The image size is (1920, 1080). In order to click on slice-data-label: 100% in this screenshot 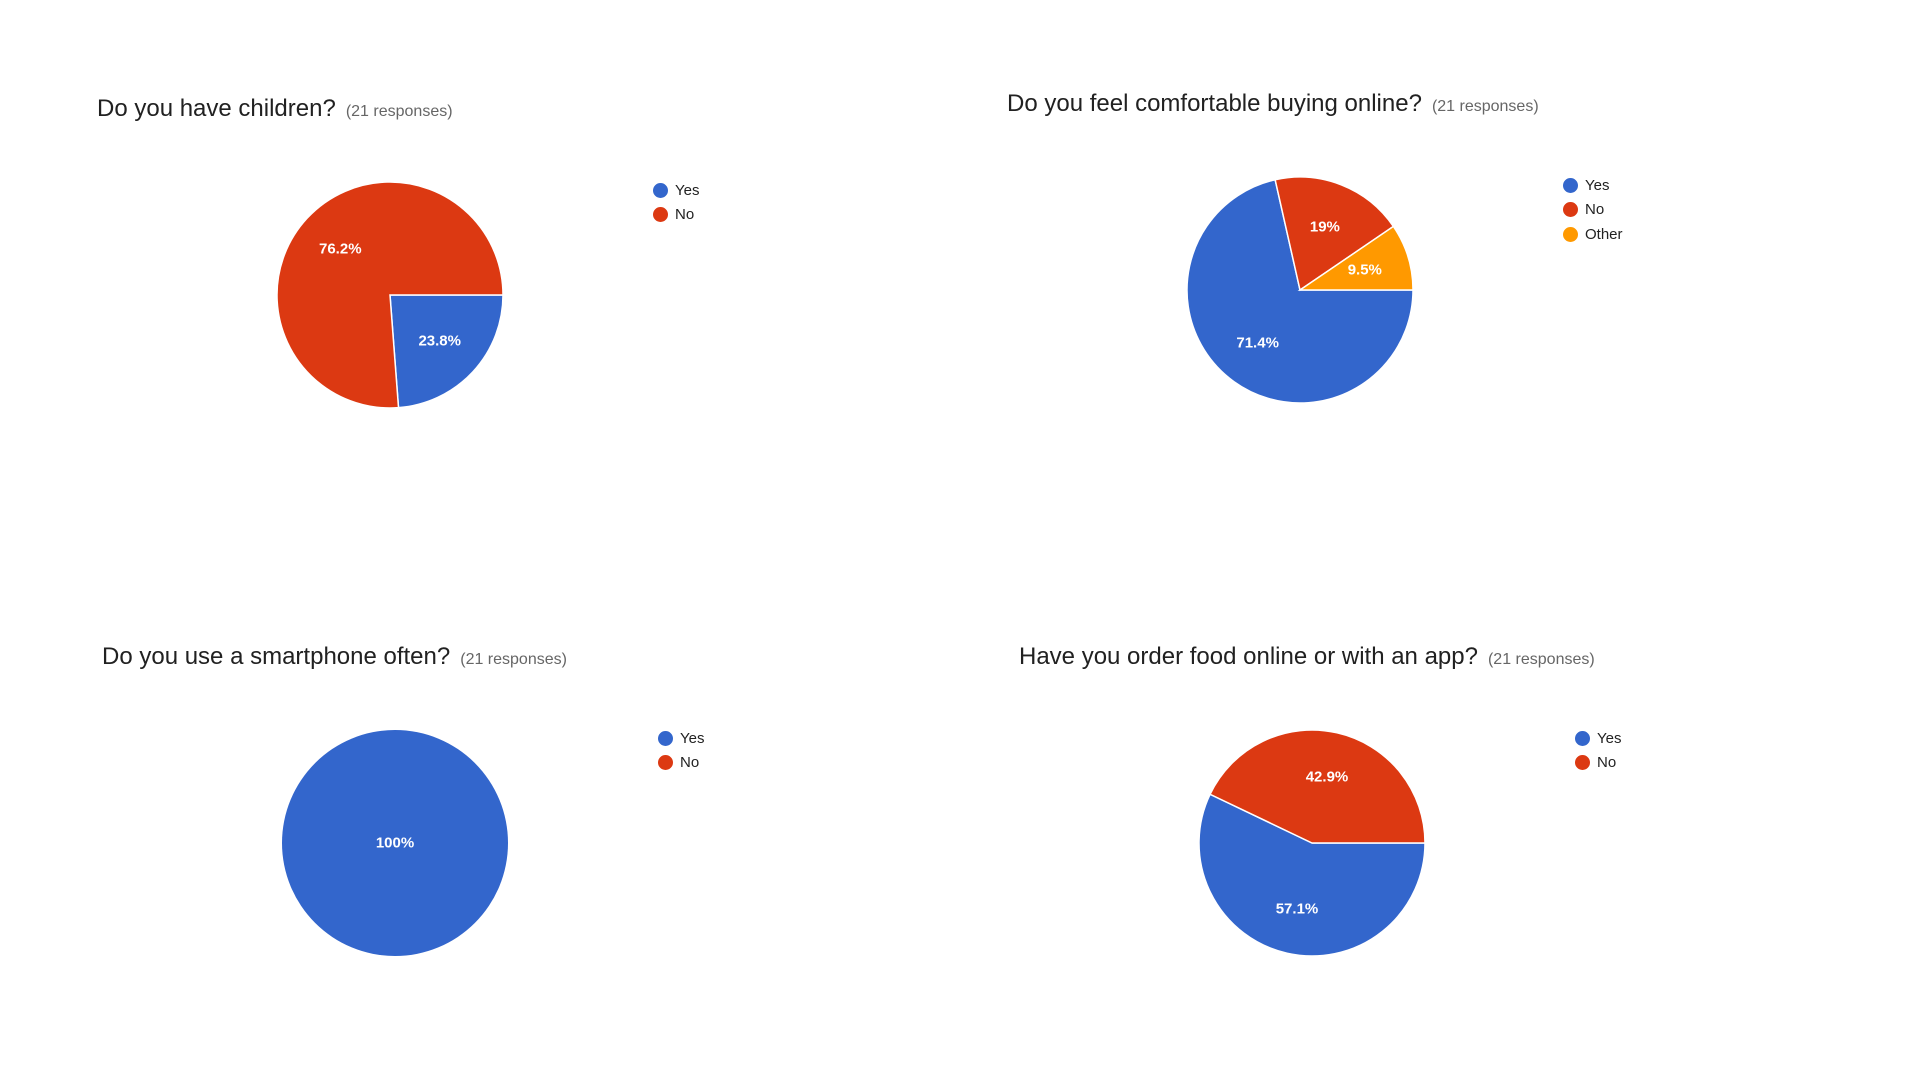, I will do `click(395, 843)`.